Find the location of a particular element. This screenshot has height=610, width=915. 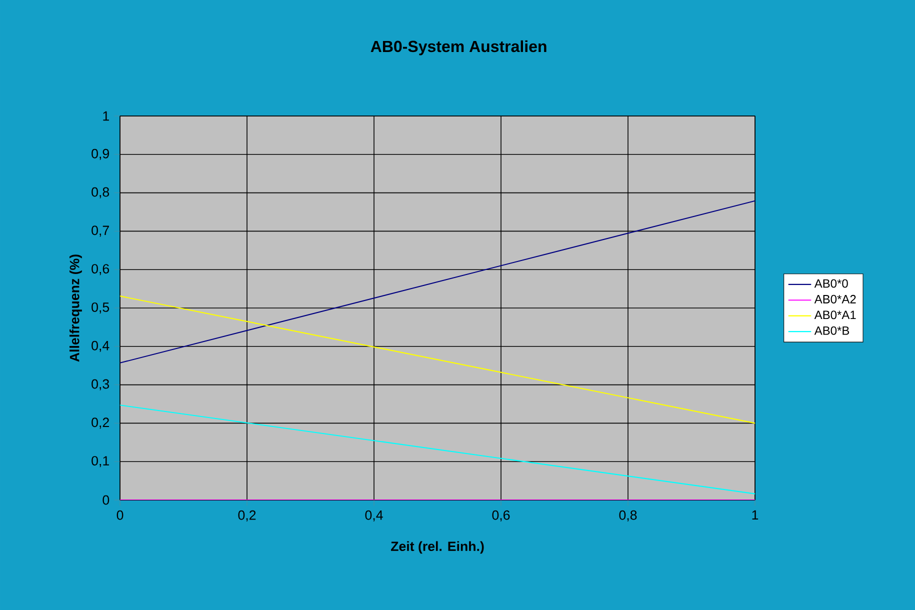

y-tick-label: 1 is located at coordinates (106, 116).